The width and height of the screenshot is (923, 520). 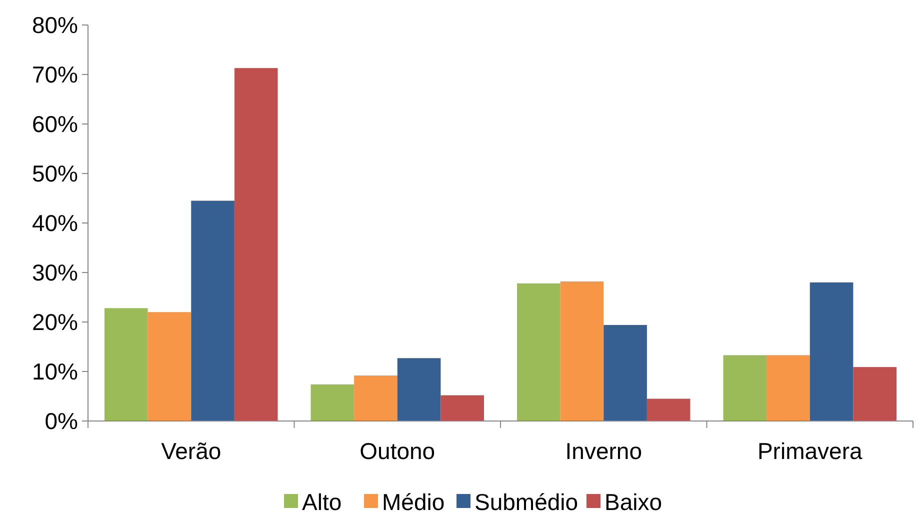 I want to click on y-tick-label: 70%, so click(x=55, y=75).